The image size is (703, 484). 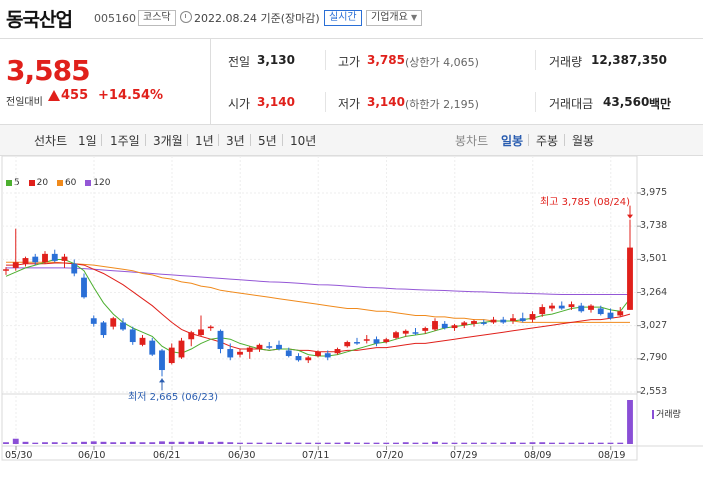 What do you see at coordinates (276, 60) in the screenshot?
I see `prev-close-value: 3,130` at bounding box center [276, 60].